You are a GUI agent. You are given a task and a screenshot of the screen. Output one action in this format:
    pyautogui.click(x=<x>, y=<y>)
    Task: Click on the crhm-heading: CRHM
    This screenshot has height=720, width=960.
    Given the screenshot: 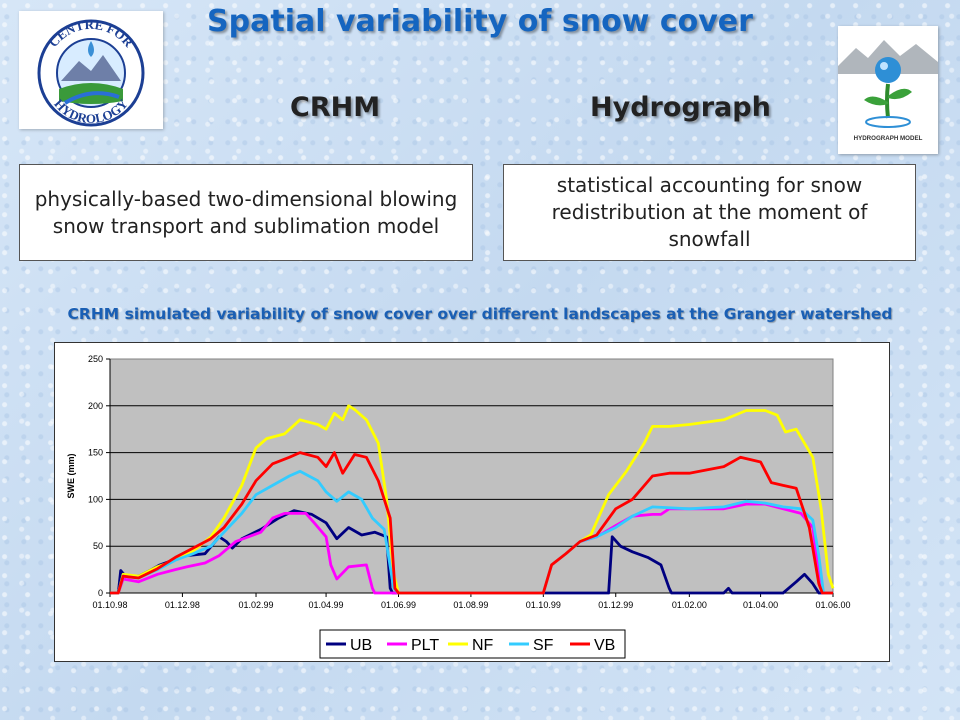 What is the action you would take?
    pyautogui.click(x=335, y=107)
    